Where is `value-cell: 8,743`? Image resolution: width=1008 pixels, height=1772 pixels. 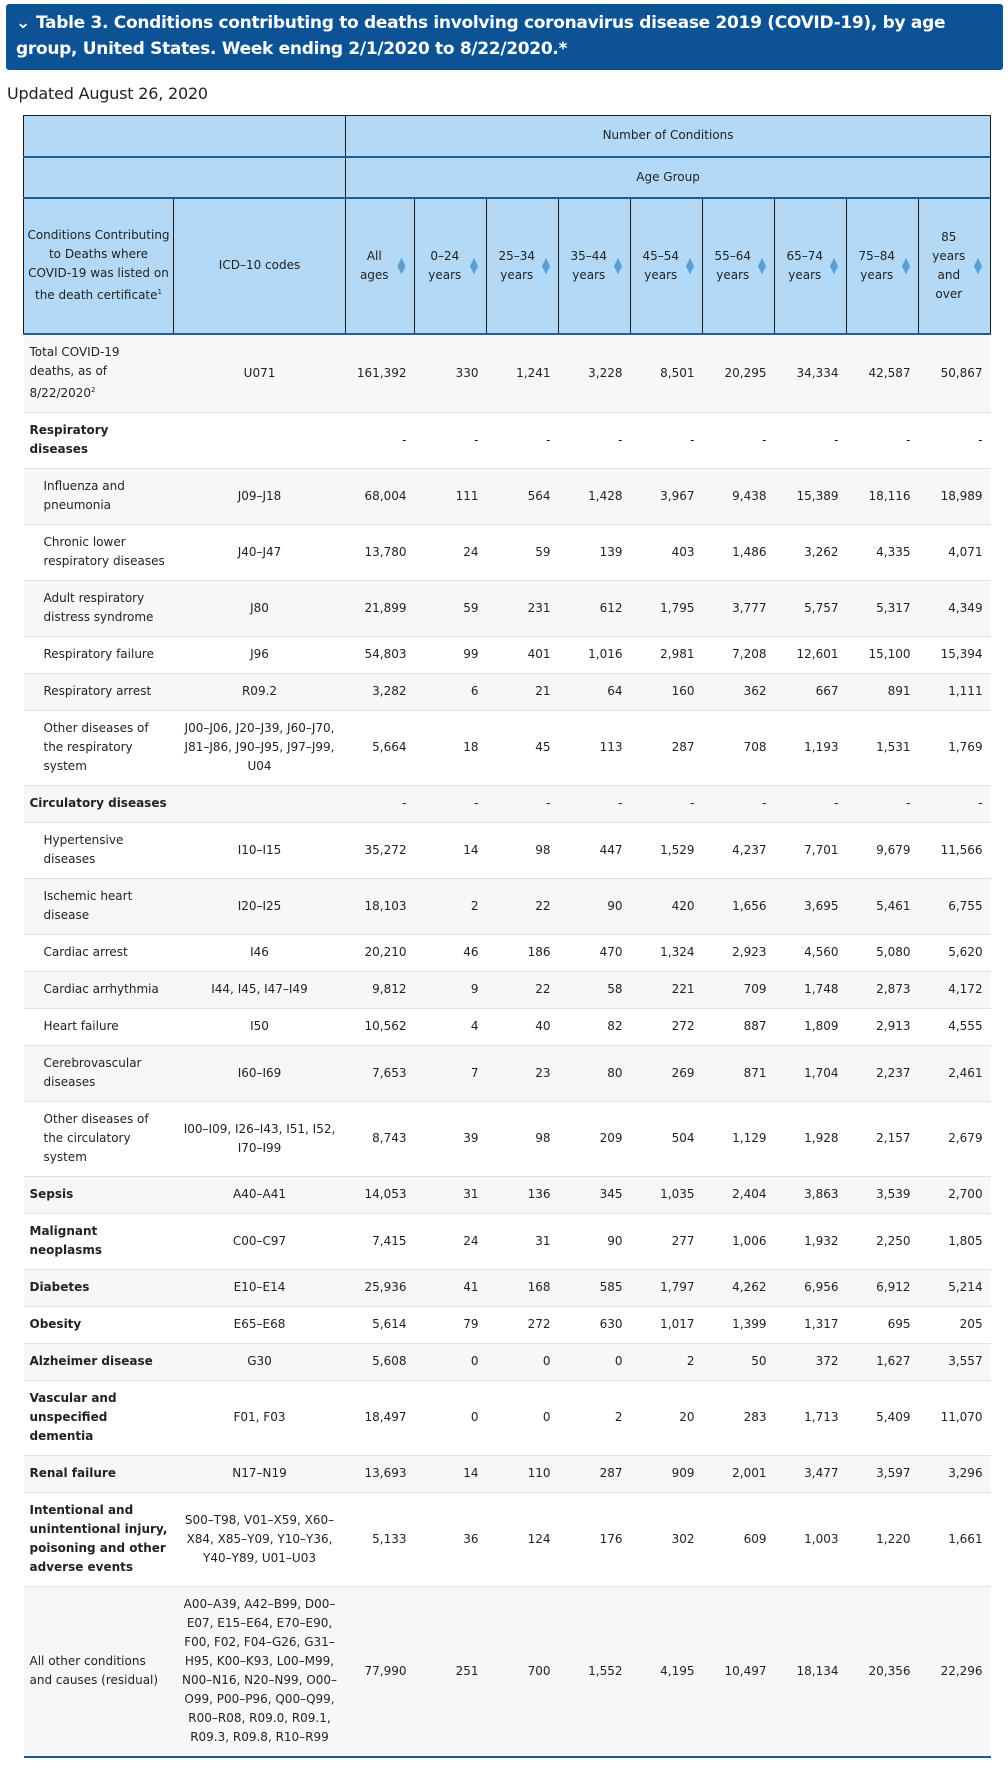
value-cell: 8,743 is located at coordinates (380, 1139).